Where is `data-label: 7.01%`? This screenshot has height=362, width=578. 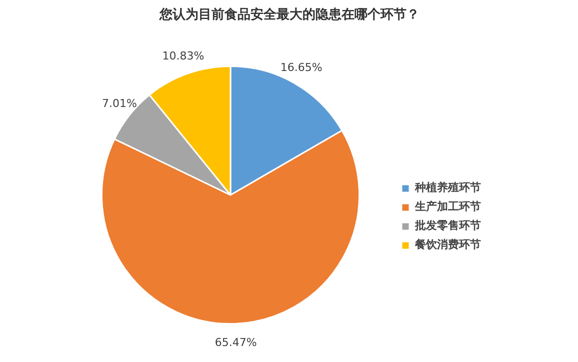
data-label: 7.01% is located at coordinates (119, 103).